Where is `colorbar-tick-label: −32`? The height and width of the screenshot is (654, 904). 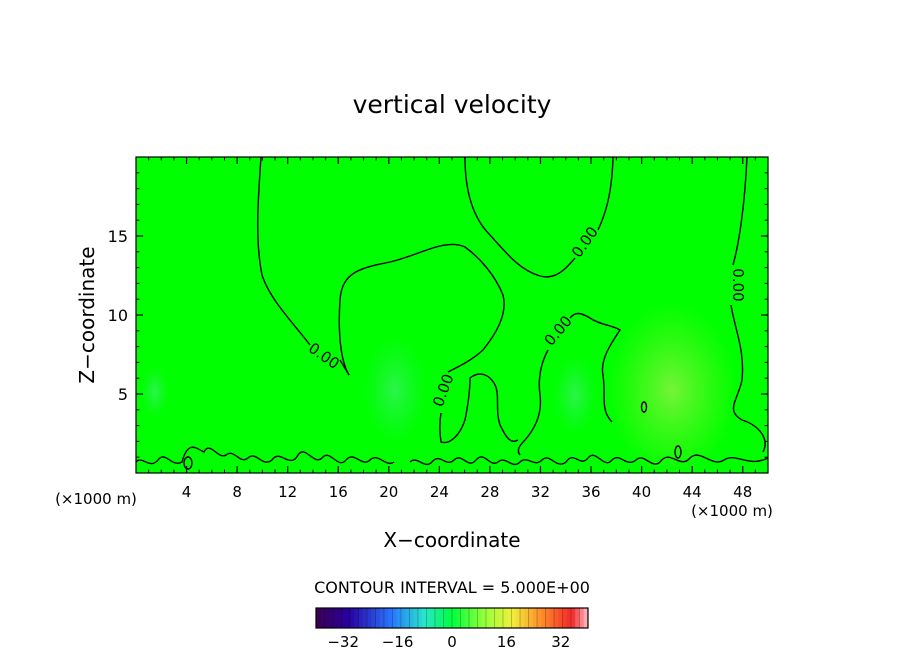
colorbar-tick-label: −32 is located at coordinates (343, 642).